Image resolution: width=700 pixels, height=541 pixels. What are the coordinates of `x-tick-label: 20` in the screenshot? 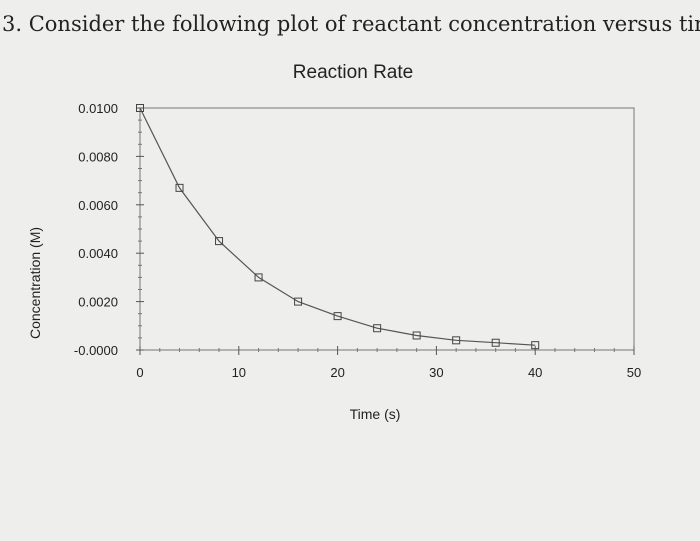 It's located at (337, 372).